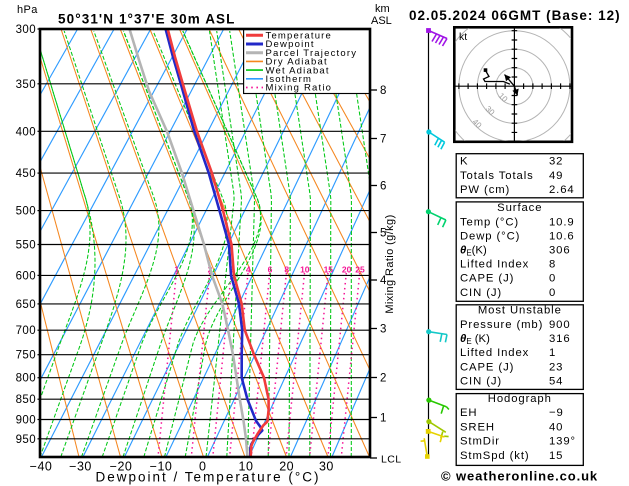 The height and width of the screenshot is (486, 629). Describe the element at coordinates (480, 442) in the screenshot. I see `svg-text: StmDir` at that location.